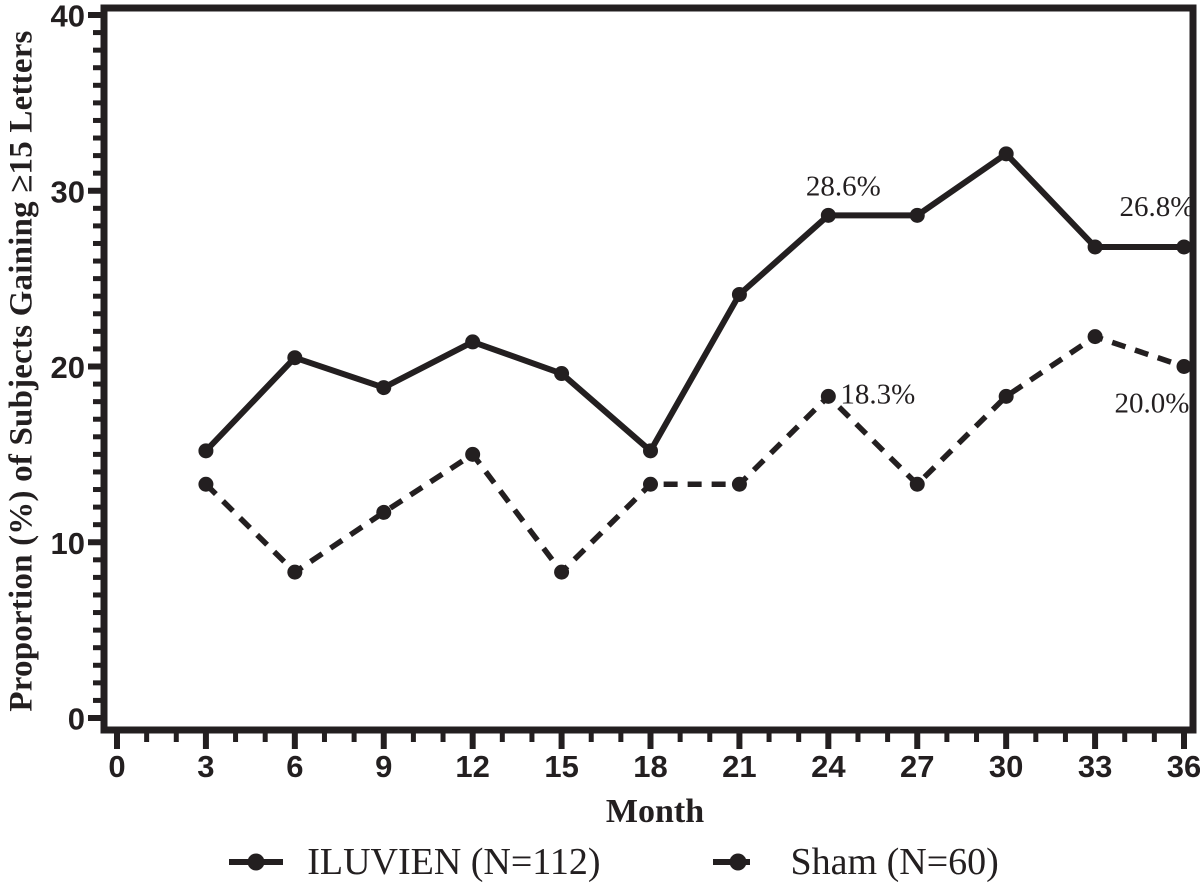  What do you see at coordinates (739, 862) in the screenshot?
I see `dashed-line-marker-icon` at bounding box center [739, 862].